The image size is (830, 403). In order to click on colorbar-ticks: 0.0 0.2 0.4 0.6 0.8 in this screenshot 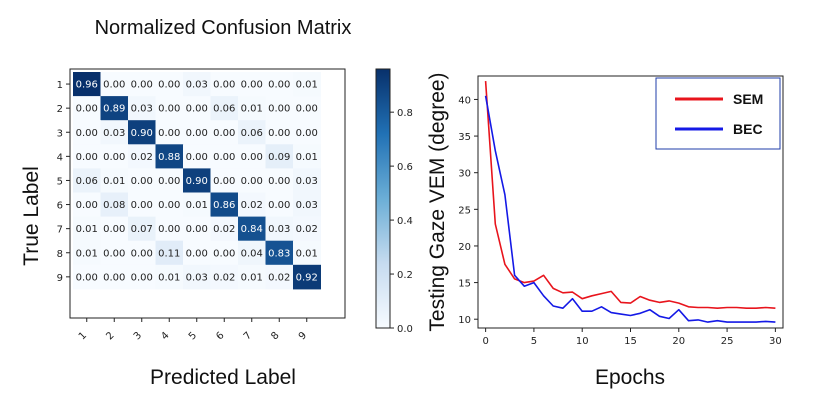, I will do `click(401, 221)`.